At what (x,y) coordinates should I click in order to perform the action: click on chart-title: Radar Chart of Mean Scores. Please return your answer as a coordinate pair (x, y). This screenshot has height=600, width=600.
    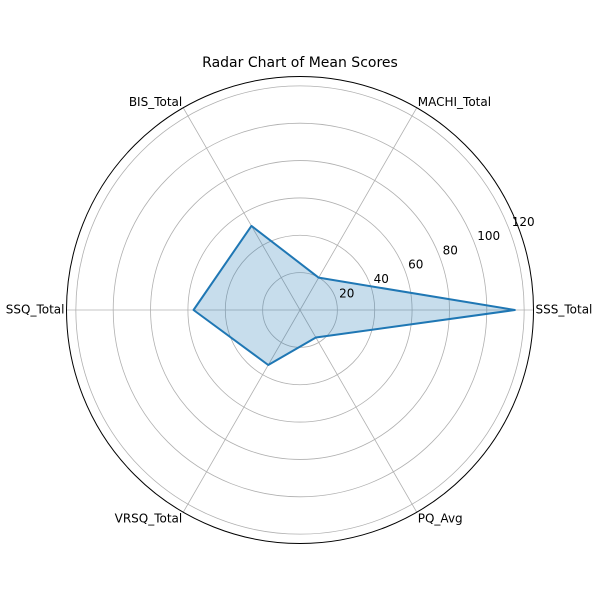
    Looking at the image, I should click on (300, 63).